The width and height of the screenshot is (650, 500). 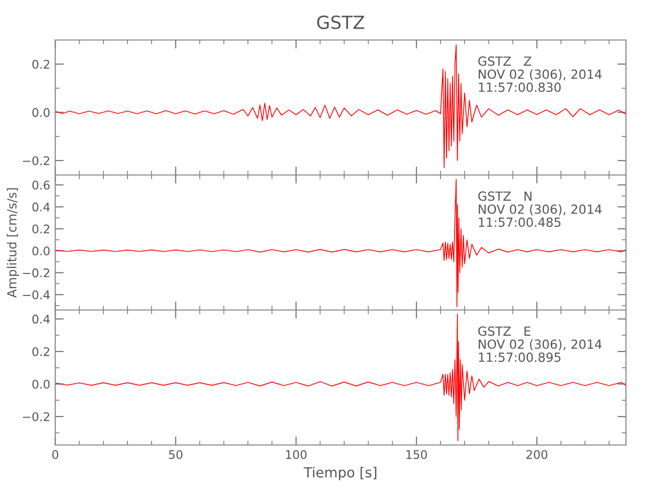 What do you see at coordinates (36, 295) in the screenshot?
I see `y-tick-label: −0.4` at bounding box center [36, 295].